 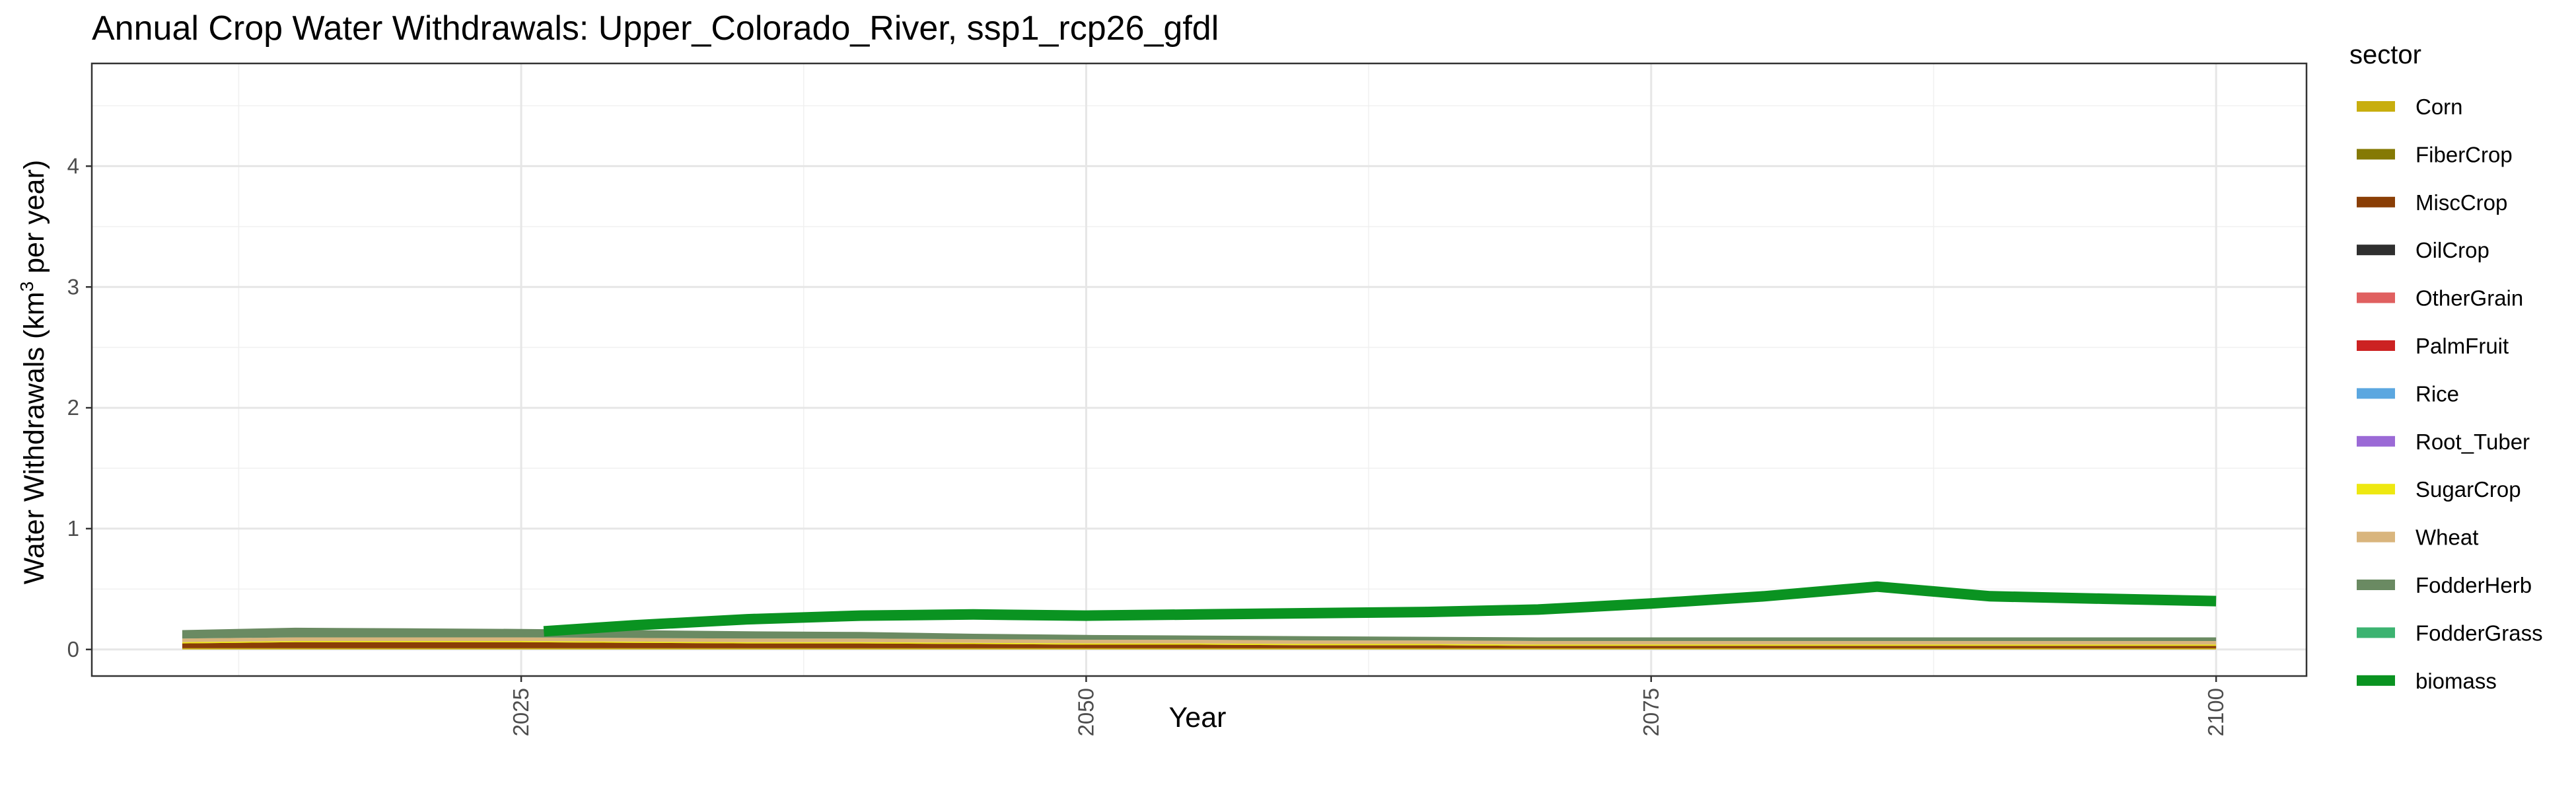 I want to click on legend-label: MiscCrop, so click(x=2461, y=203).